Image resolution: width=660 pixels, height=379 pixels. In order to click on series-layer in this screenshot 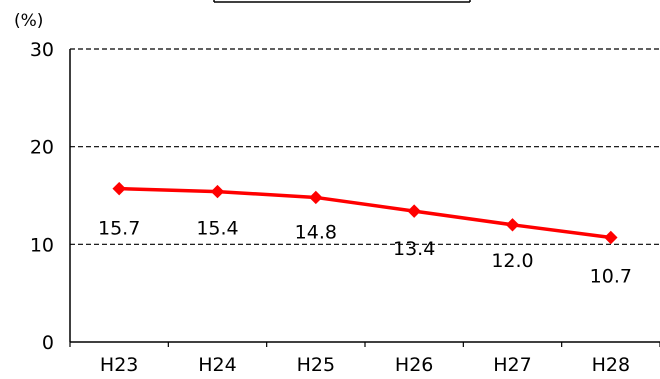, I will do `click(365, 213)`.